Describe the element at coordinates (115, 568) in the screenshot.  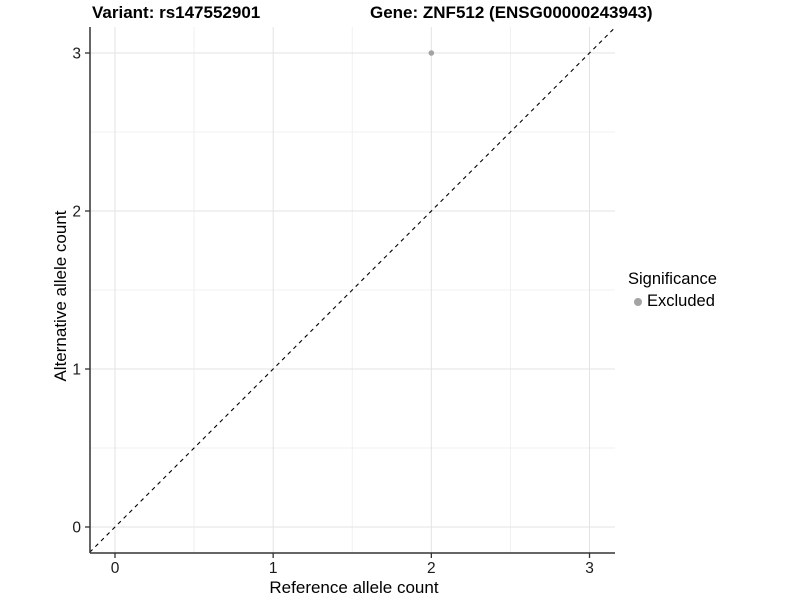
I see `x-tick-label: 0` at that location.